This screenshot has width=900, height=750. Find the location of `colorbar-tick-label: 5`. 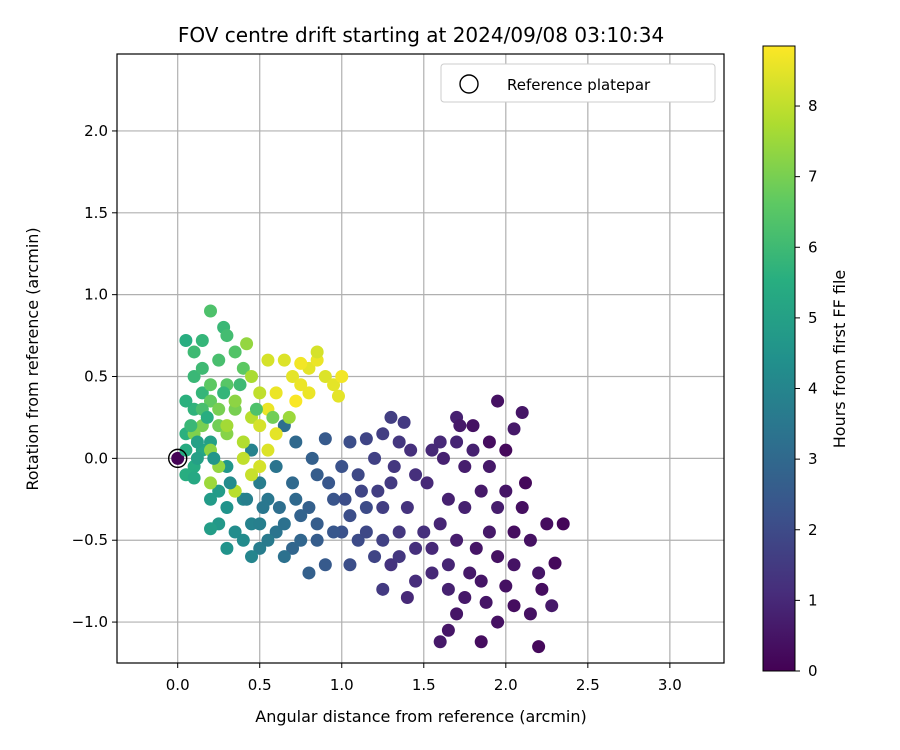

colorbar-tick-label: 5 is located at coordinates (813, 318).